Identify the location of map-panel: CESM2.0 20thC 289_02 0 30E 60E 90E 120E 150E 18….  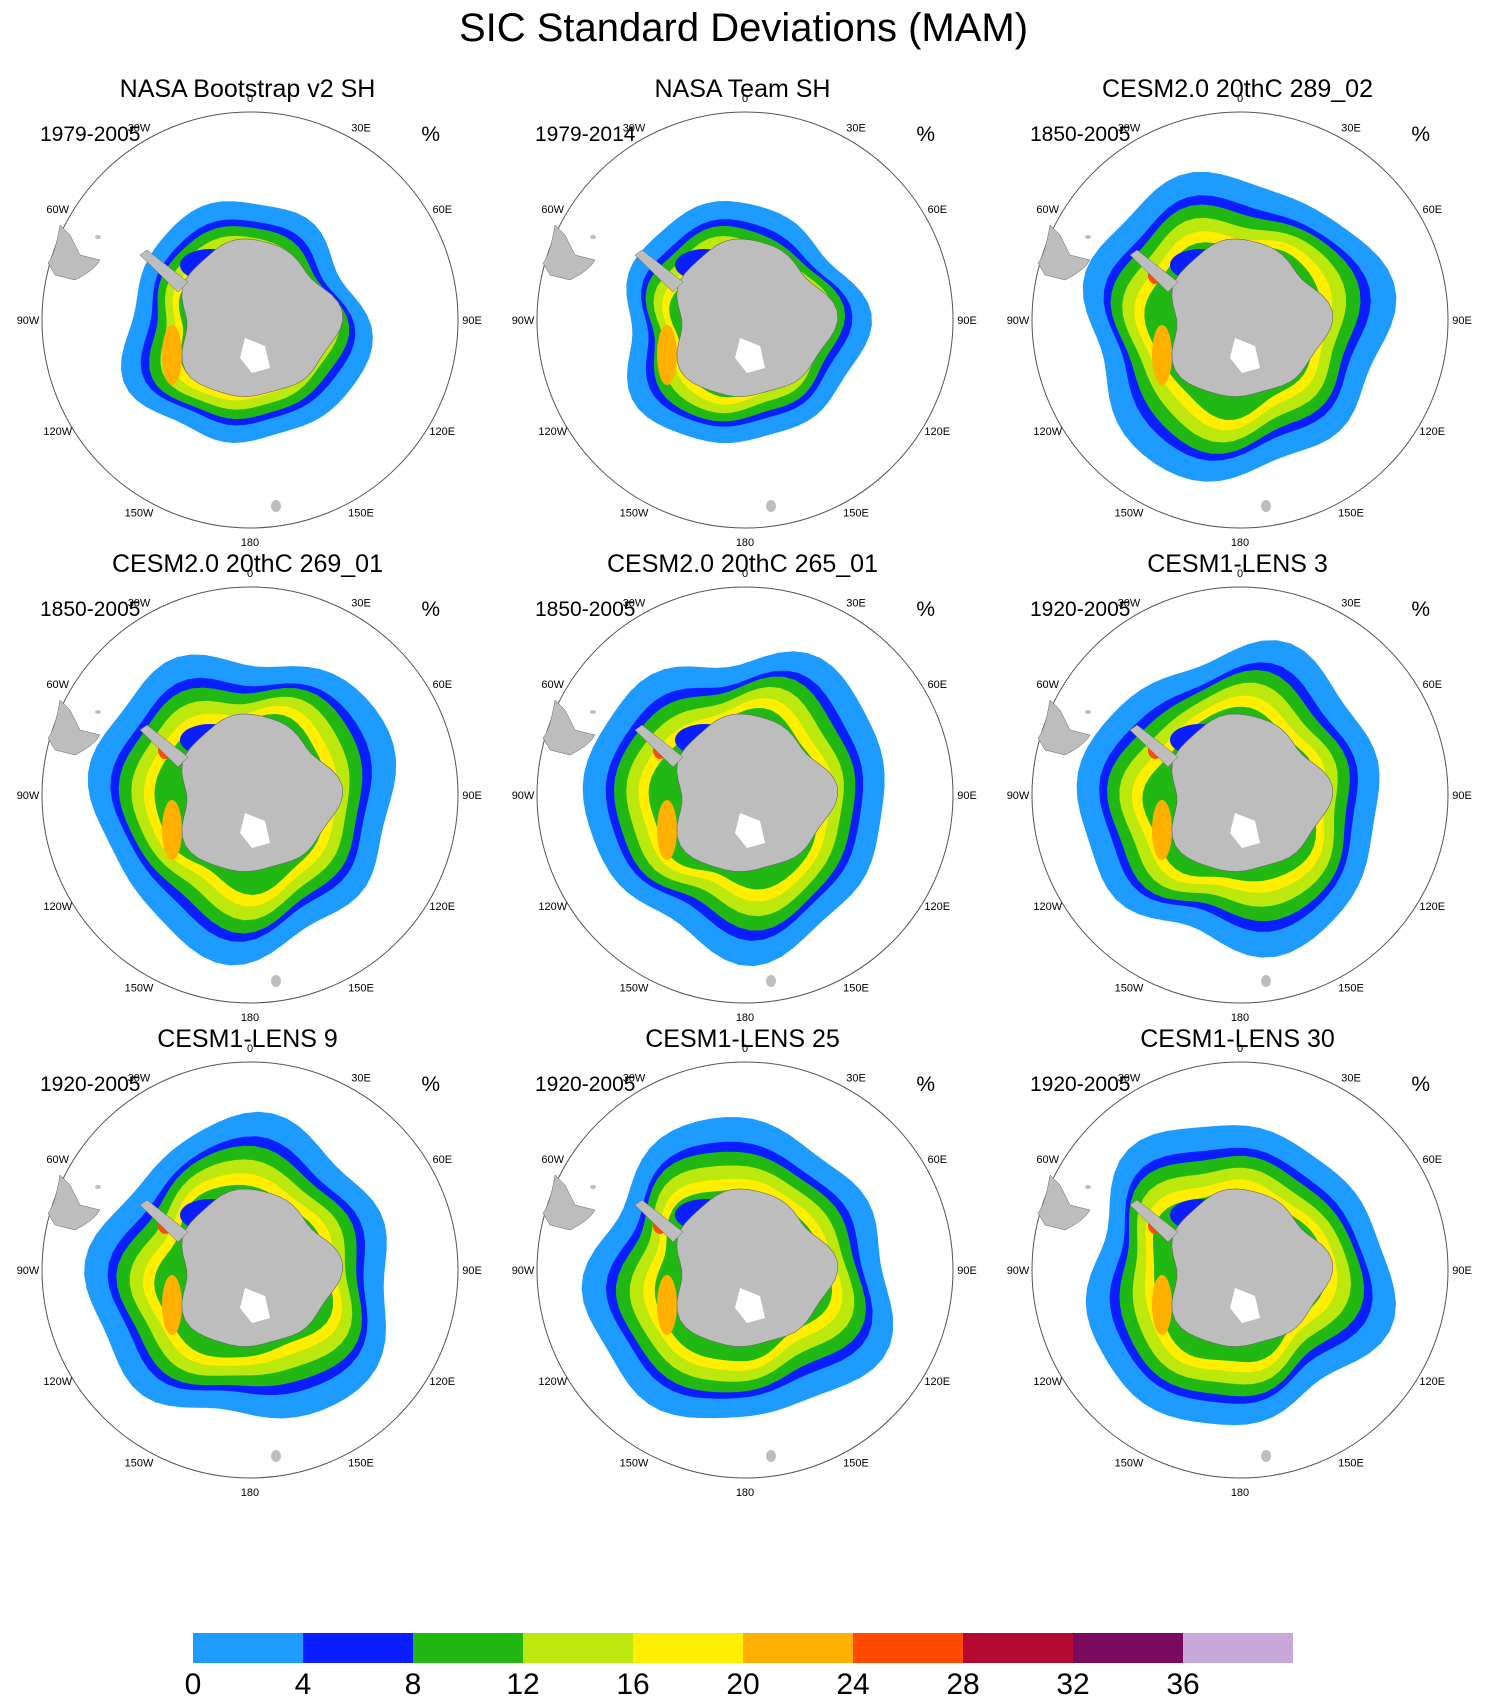
(1237, 332).